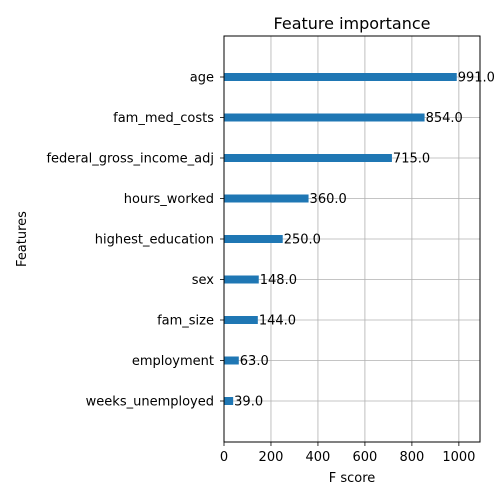 The width and height of the screenshot is (500, 500). Describe the element at coordinates (150, 402) in the screenshot. I see `y-tick-label: weeks_unemployed` at that location.